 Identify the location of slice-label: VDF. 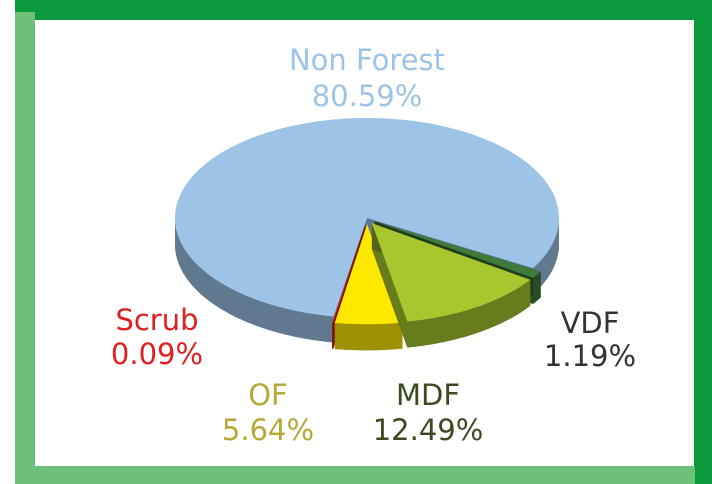
(590, 323).